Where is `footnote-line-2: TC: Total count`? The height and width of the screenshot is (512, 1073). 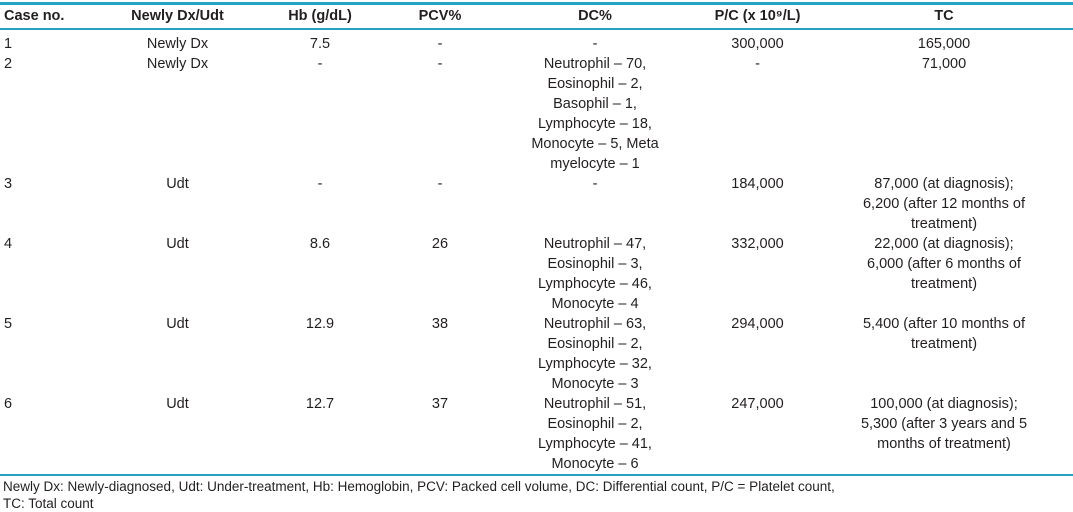 footnote-line-2: TC: Total count is located at coordinates (48, 503).